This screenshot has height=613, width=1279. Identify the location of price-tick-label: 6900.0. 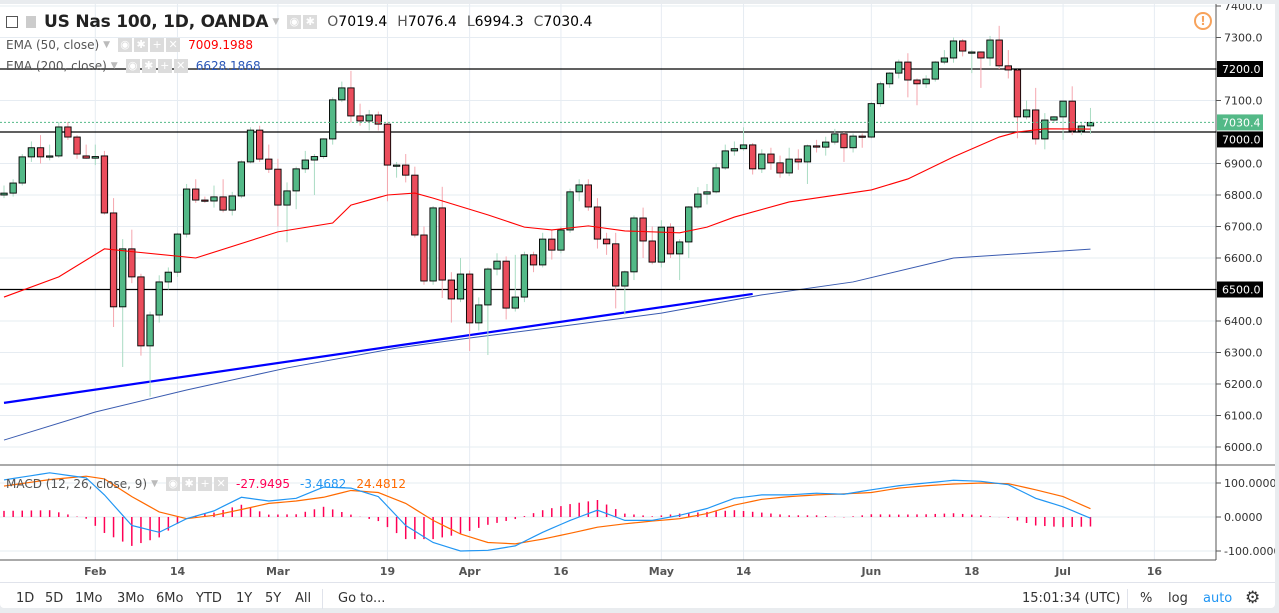
(1243, 164).